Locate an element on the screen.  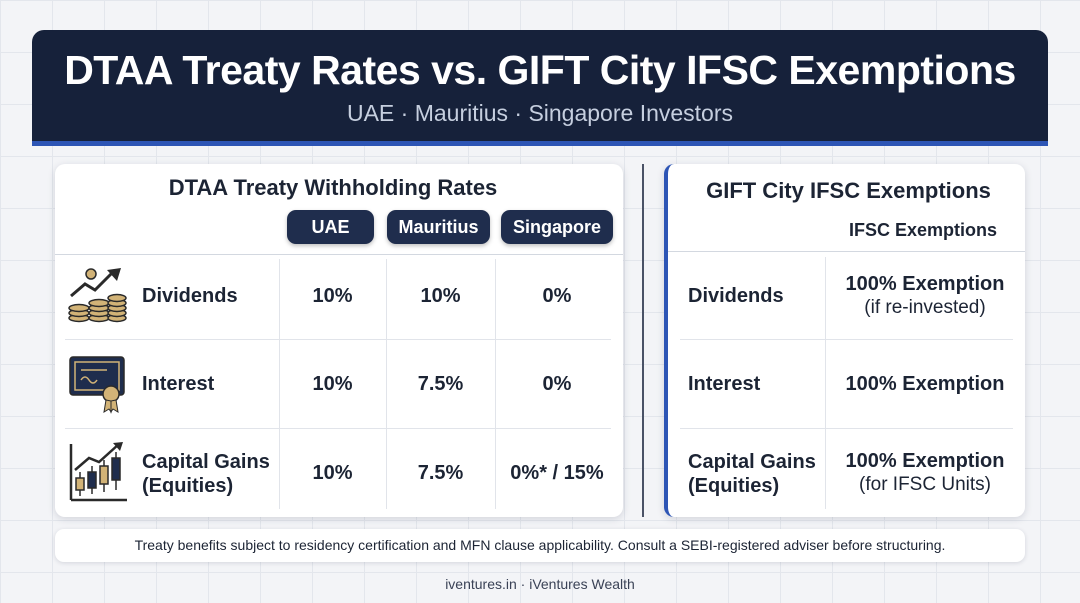
rate-capital-gains-mauritius: 7.5% is located at coordinates (440, 473).